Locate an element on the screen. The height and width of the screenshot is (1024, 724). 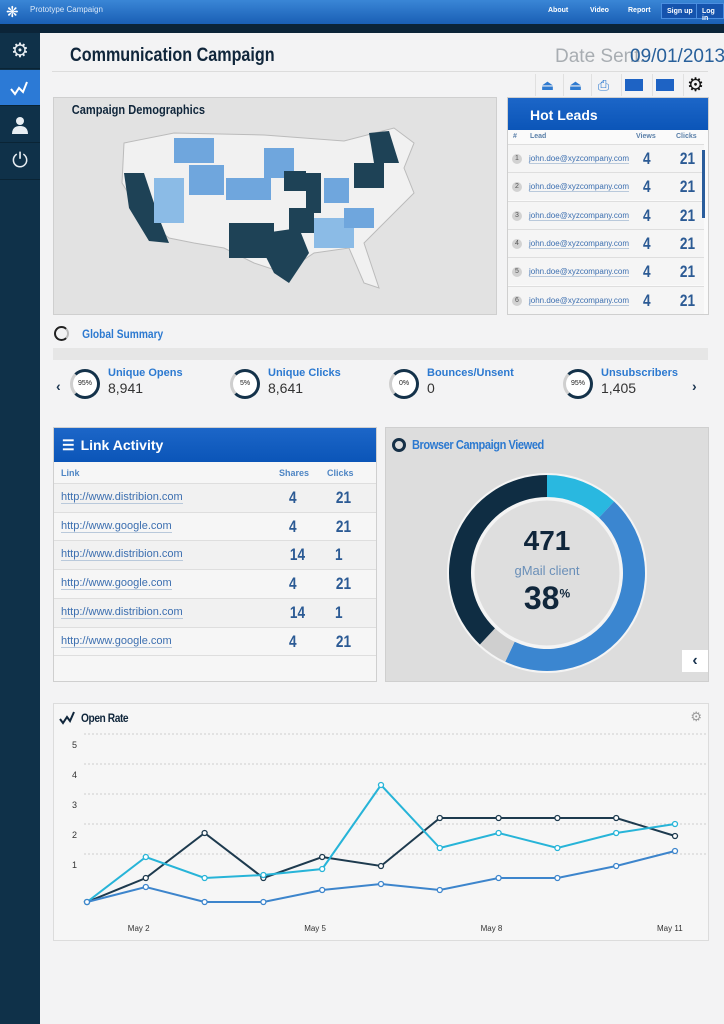
stat-label: Unique Opens is located at coordinates (145, 373).